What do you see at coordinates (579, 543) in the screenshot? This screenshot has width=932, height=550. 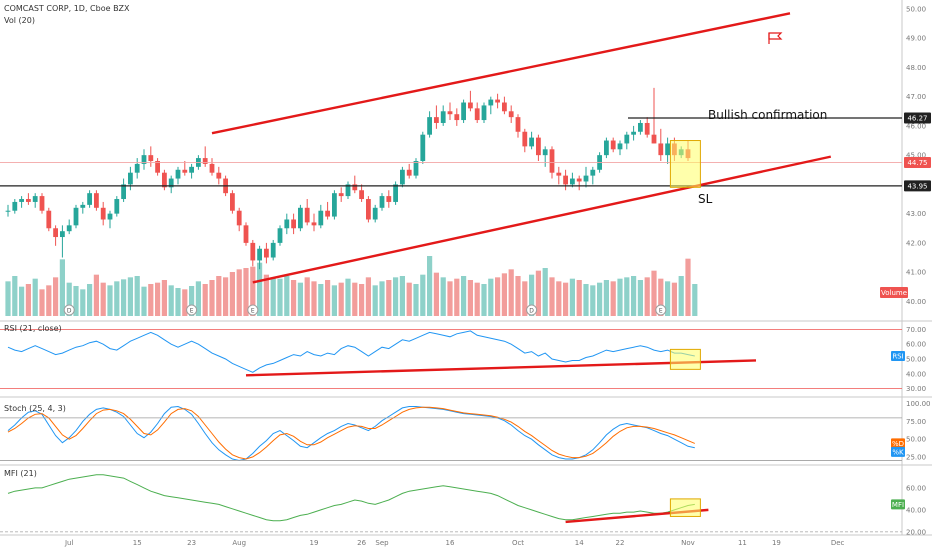 I see `time-tick-label: 14` at bounding box center [579, 543].